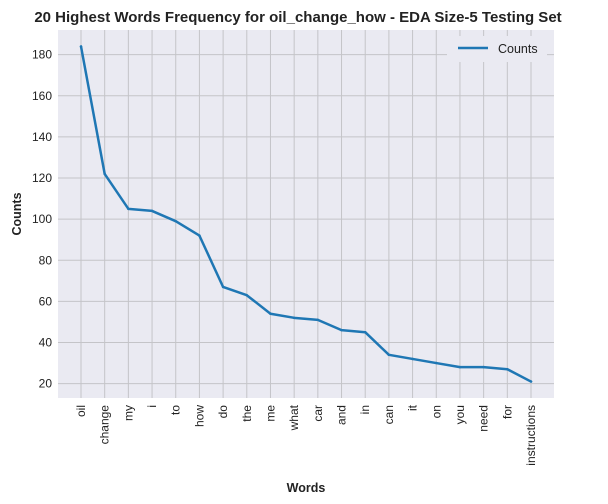 This screenshot has width=608, height=504. What do you see at coordinates (531, 435) in the screenshot?
I see `x-tick-label: instructions` at bounding box center [531, 435].